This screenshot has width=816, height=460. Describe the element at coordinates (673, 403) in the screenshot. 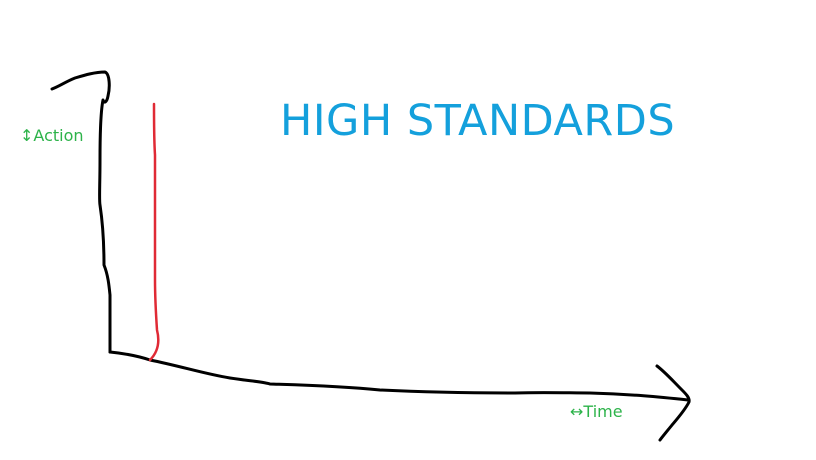

I see `x-axis-arrowhead` at that location.